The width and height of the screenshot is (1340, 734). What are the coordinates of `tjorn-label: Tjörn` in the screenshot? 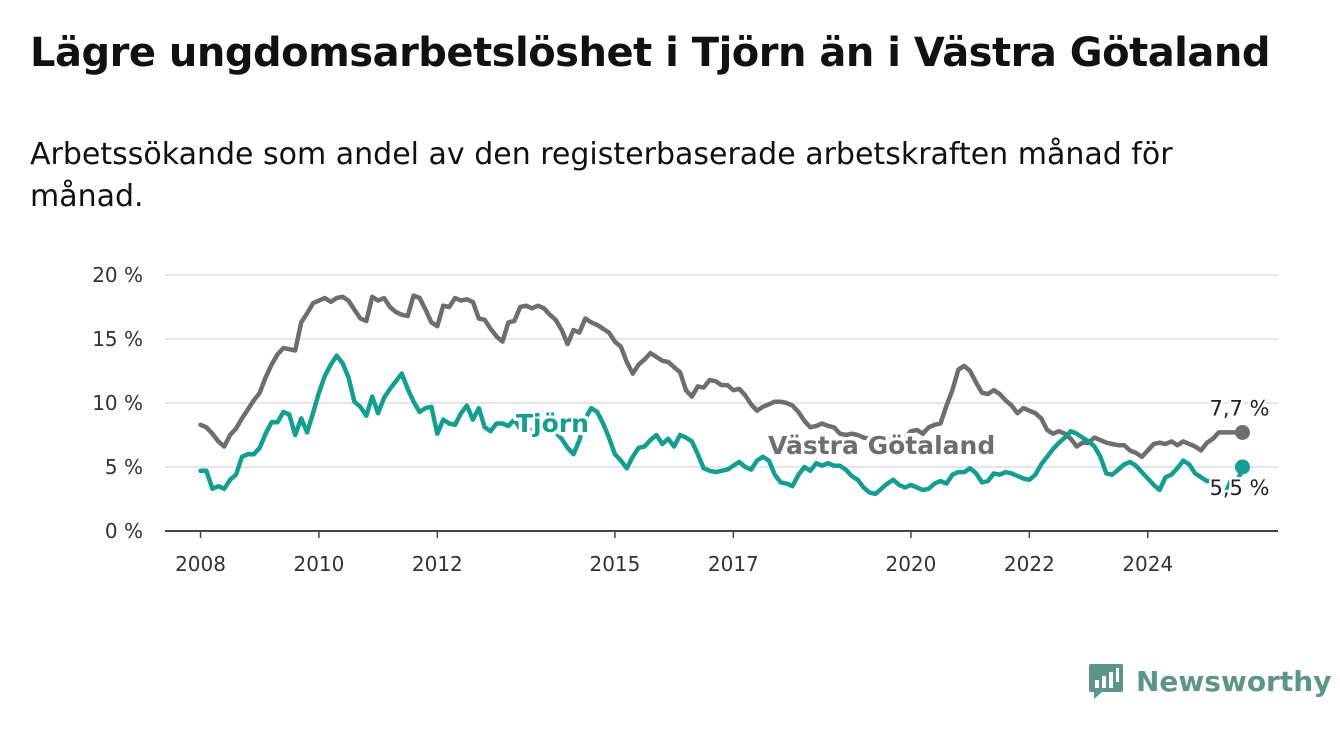 It's located at (552, 423).